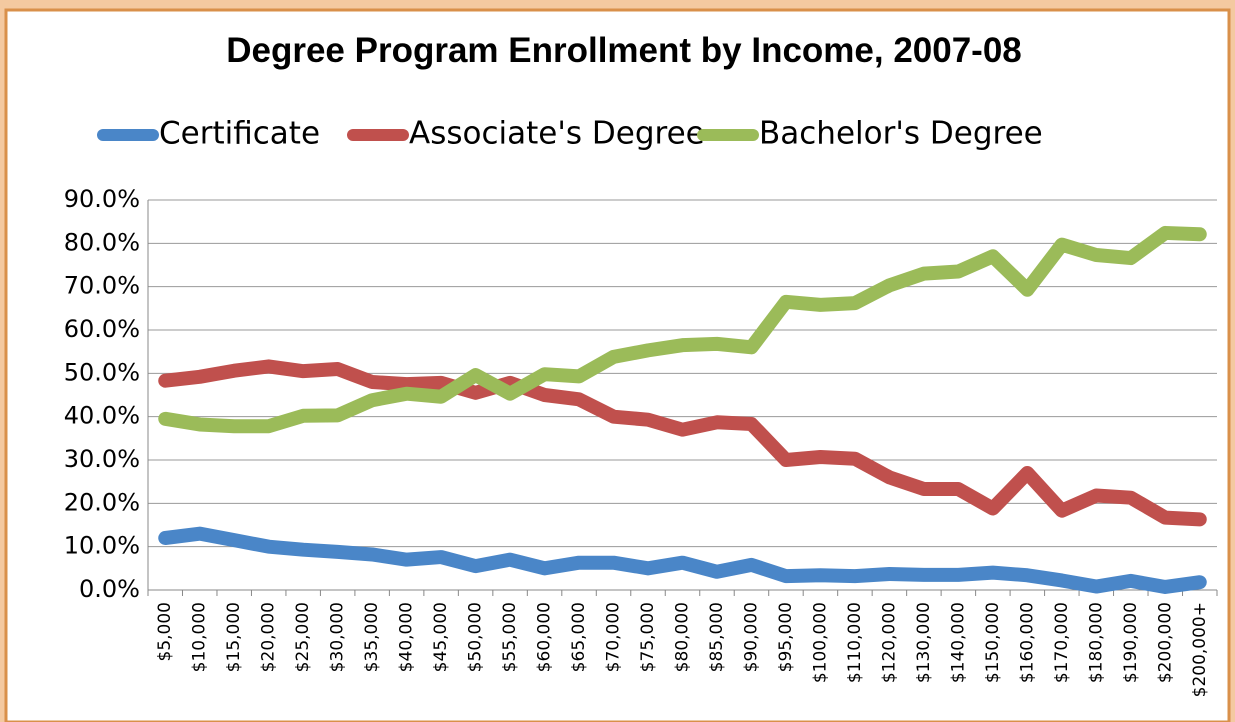 This screenshot has height=722, width=1235. I want to click on y-tick-label: 40.0%, so click(102, 416).